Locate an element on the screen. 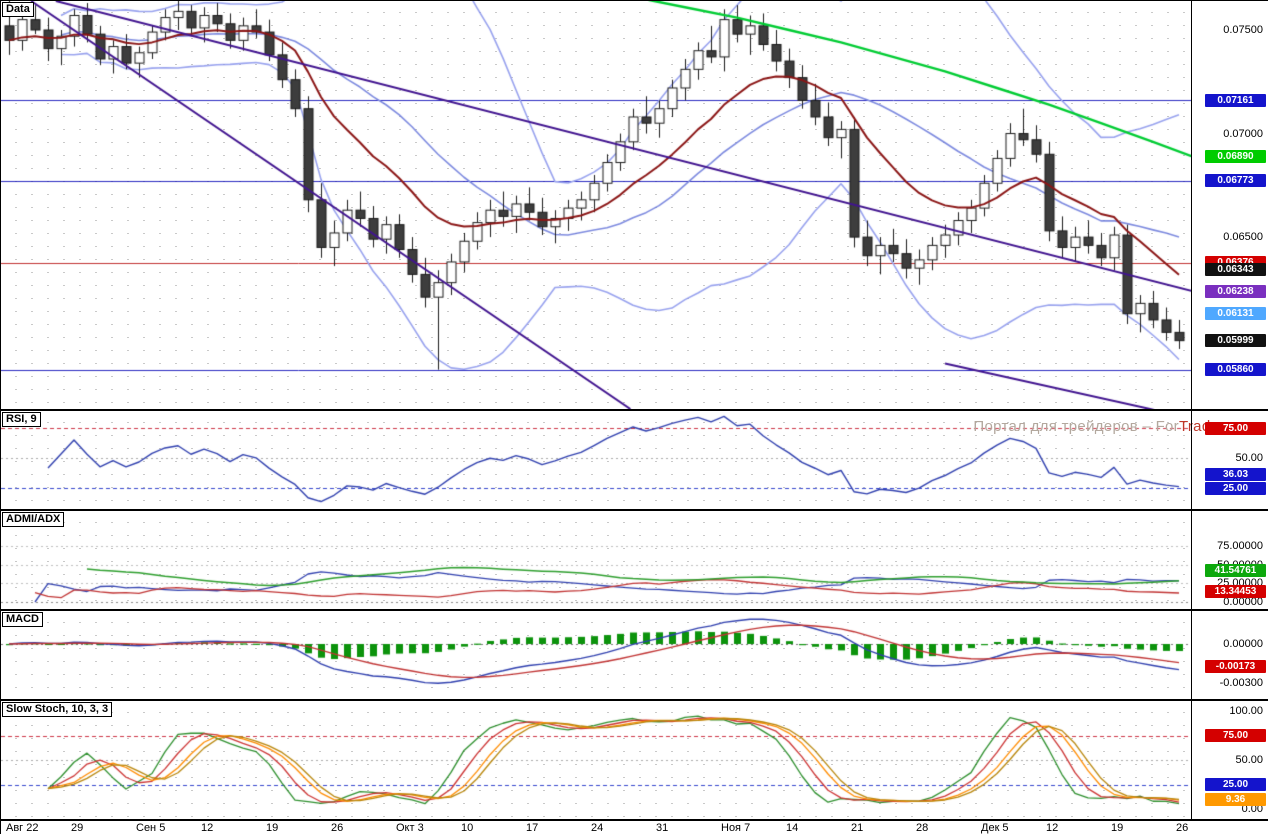 The height and width of the screenshot is (834, 1268). axis-tick-label: 0.07000 is located at coordinates (1243, 134).